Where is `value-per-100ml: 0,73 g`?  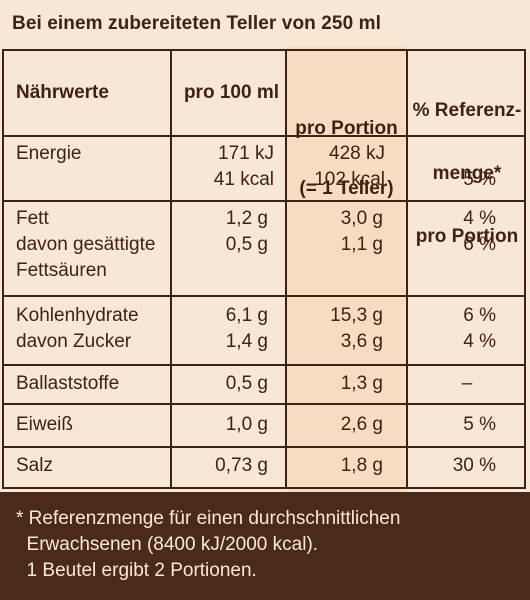 value-per-100ml: 0,73 g is located at coordinates (241, 465).